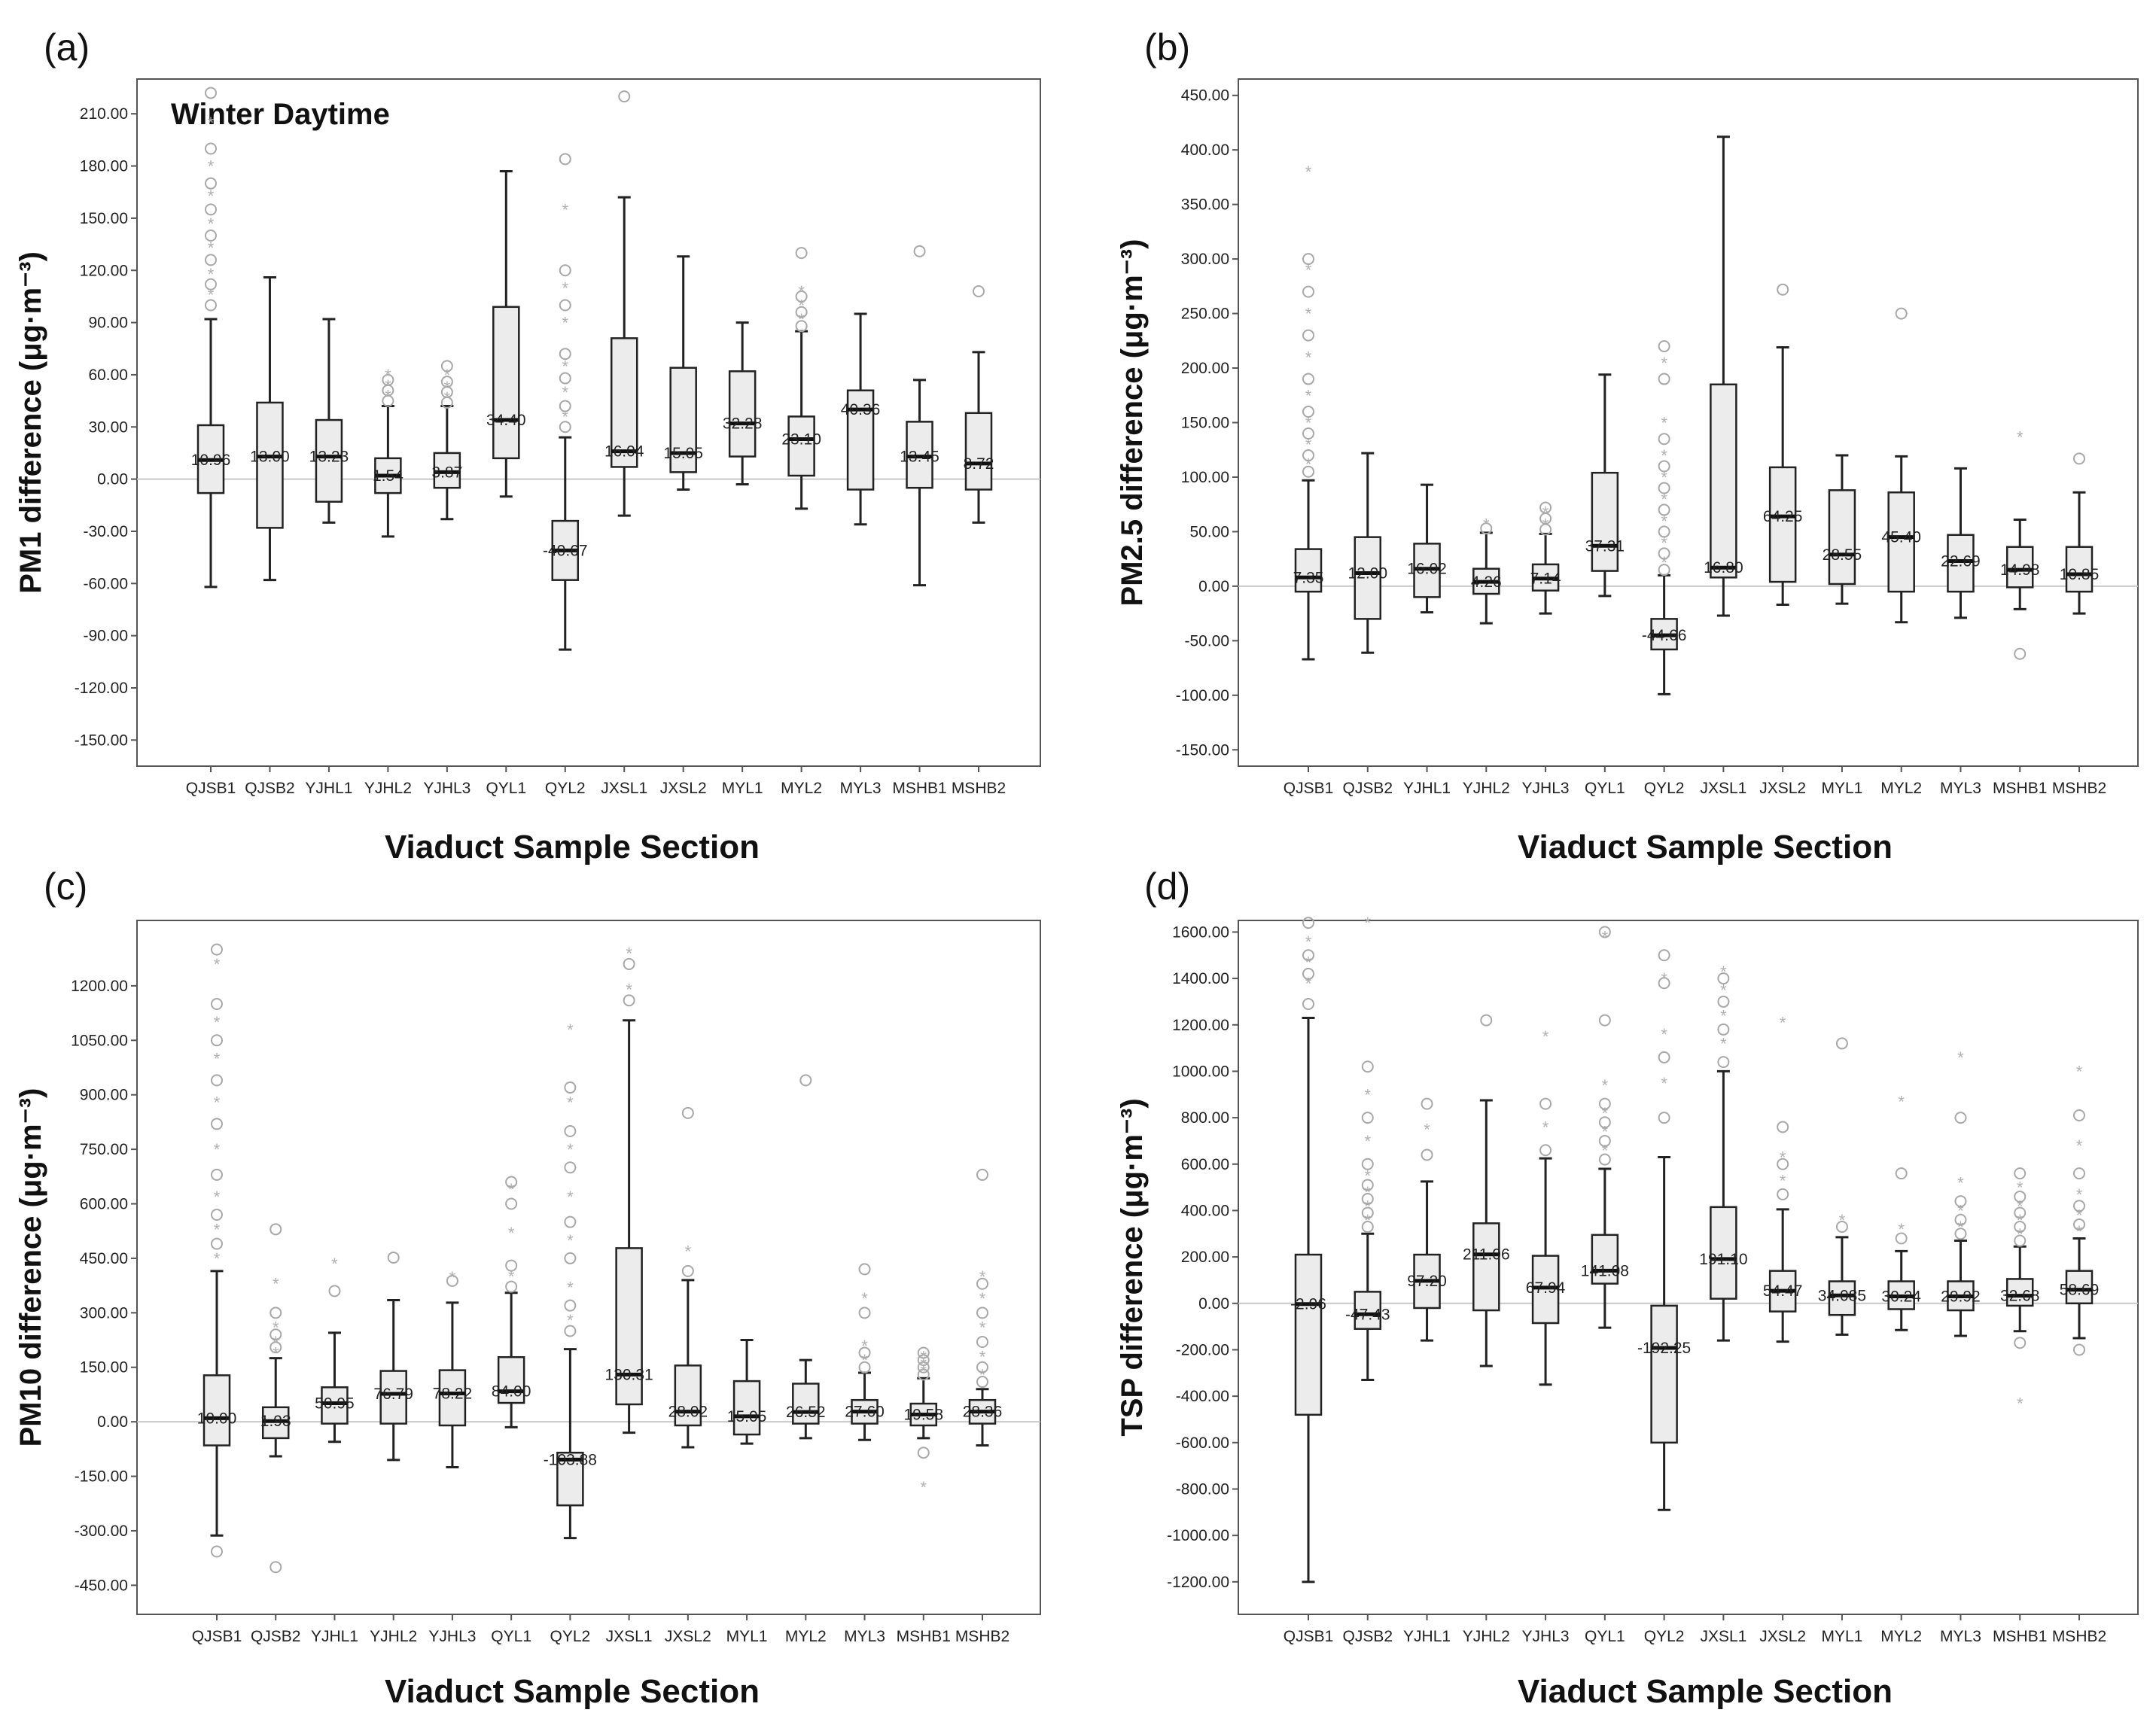 The image size is (2156, 1731). I want to click on box-YJHL1: * 97.20 YJHL1, so click(1427, 1371).